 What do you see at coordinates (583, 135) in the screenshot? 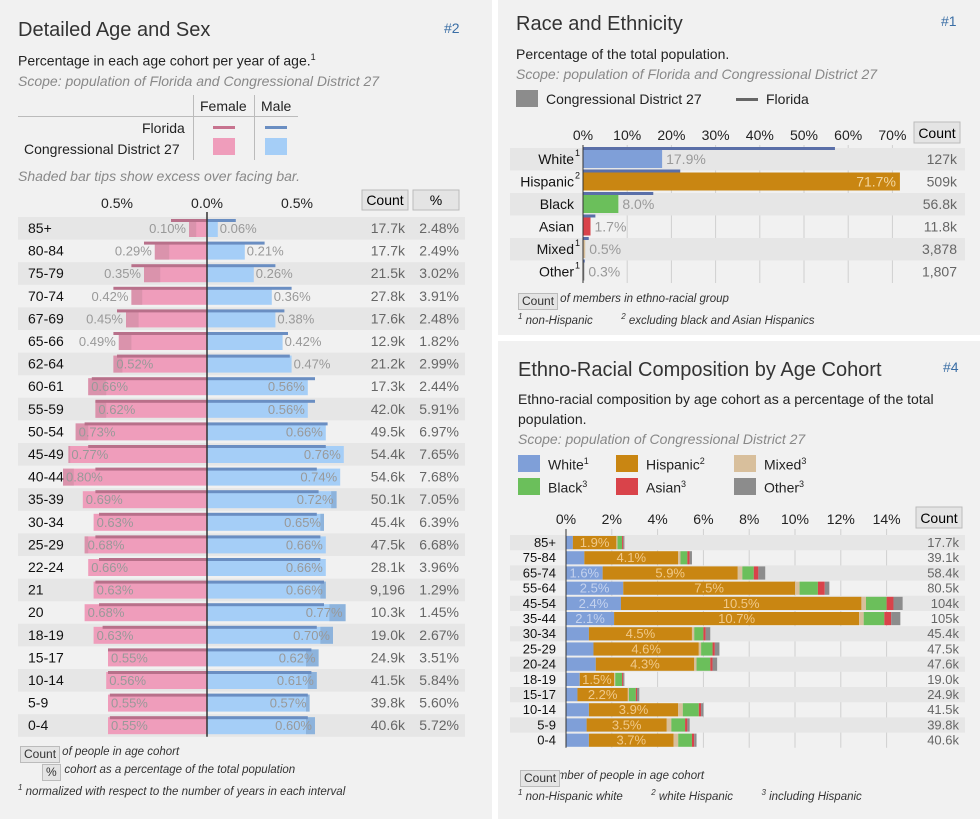
I see `race-axis-tick: 0%` at bounding box center [583, 135].